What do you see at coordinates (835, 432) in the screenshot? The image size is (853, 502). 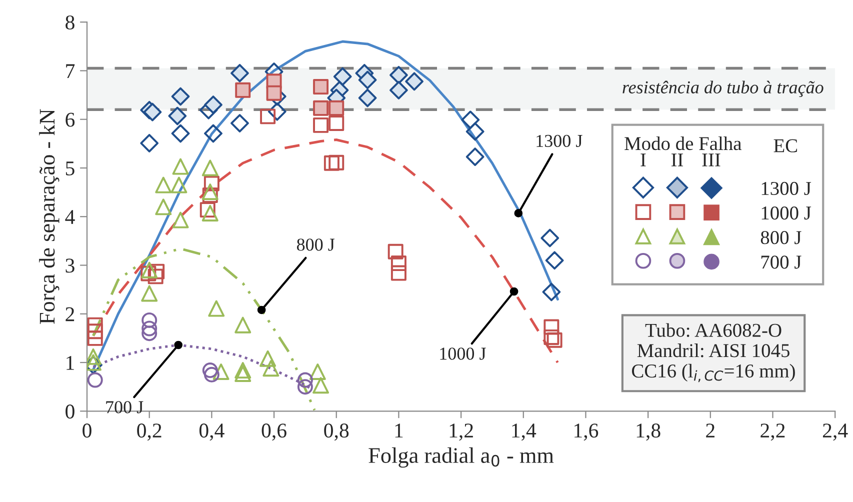 I see `x-tick-label: 2,4` at bounding box center [835, 432].